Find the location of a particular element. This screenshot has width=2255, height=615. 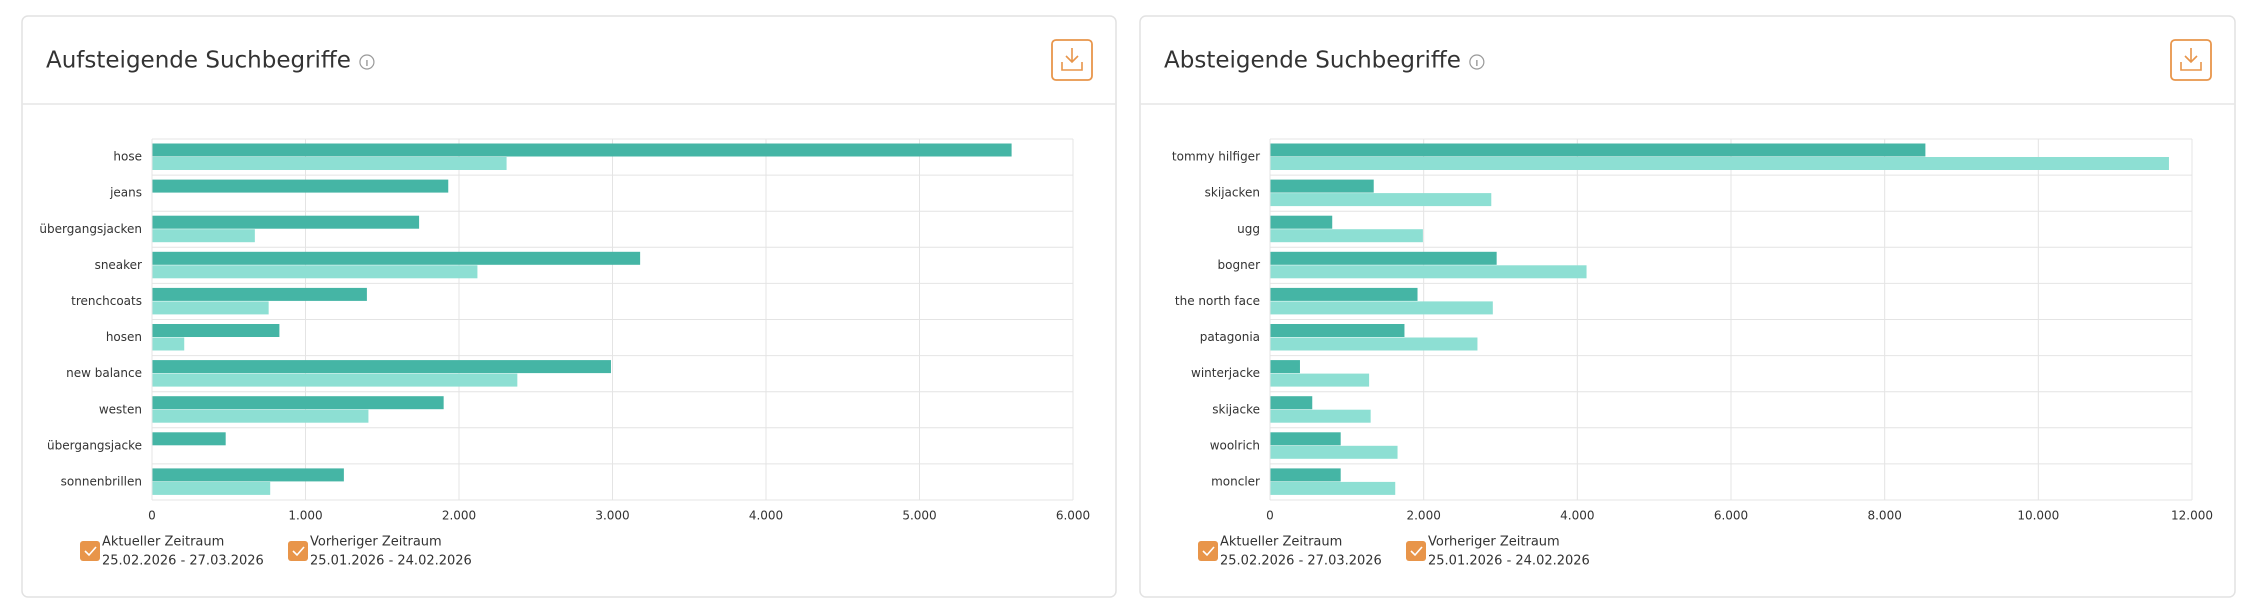

y-tick-label: sneaker is located at coordinates (118, 265).